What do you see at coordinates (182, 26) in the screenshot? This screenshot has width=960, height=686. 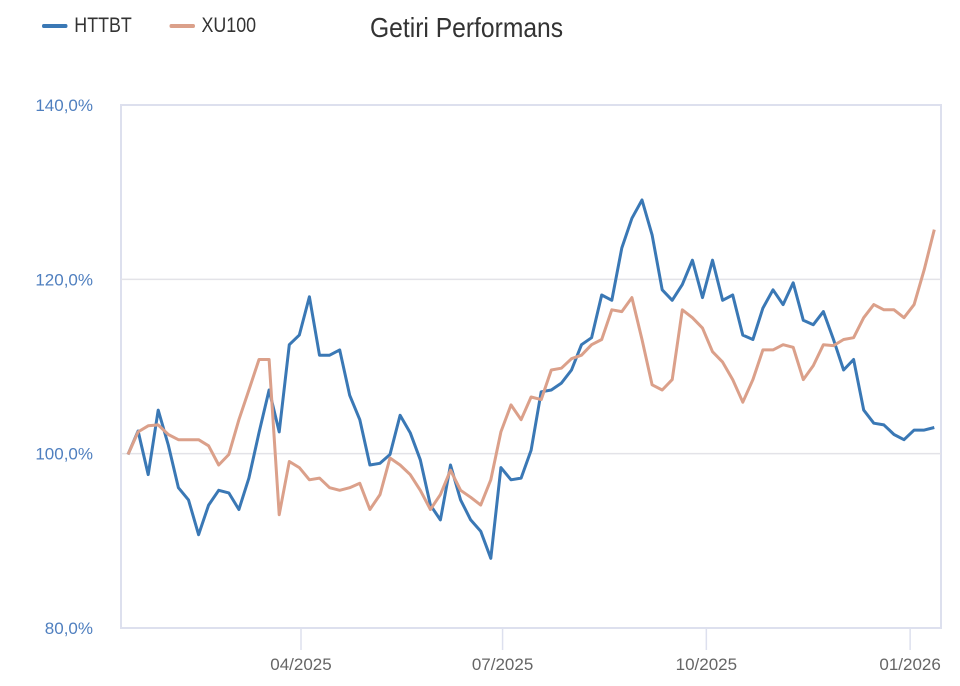 I see `legend-swatch-xu100` at bounding box center [182, 26].